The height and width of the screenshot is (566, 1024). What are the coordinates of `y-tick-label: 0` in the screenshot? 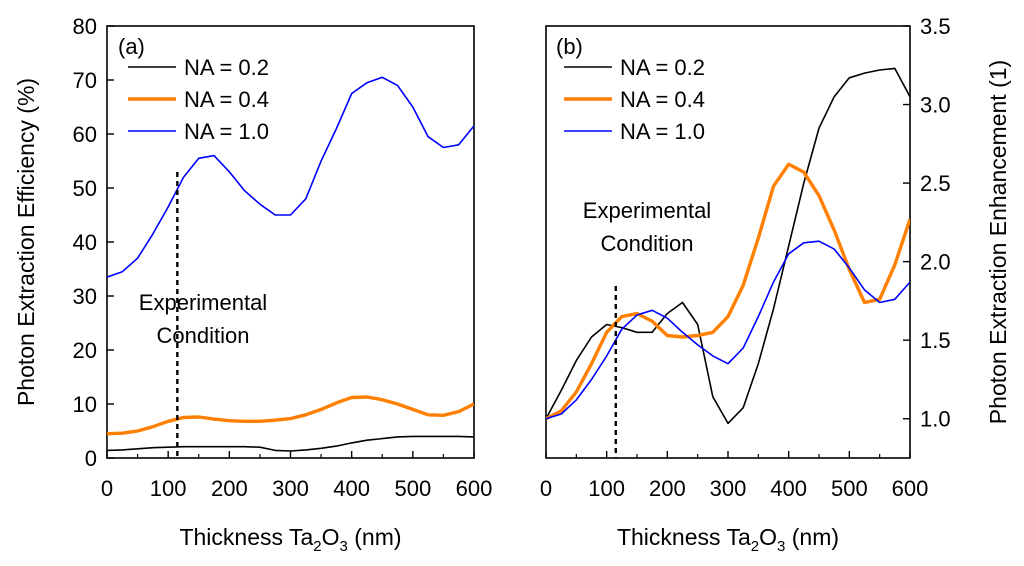 It's located at (91, 458).